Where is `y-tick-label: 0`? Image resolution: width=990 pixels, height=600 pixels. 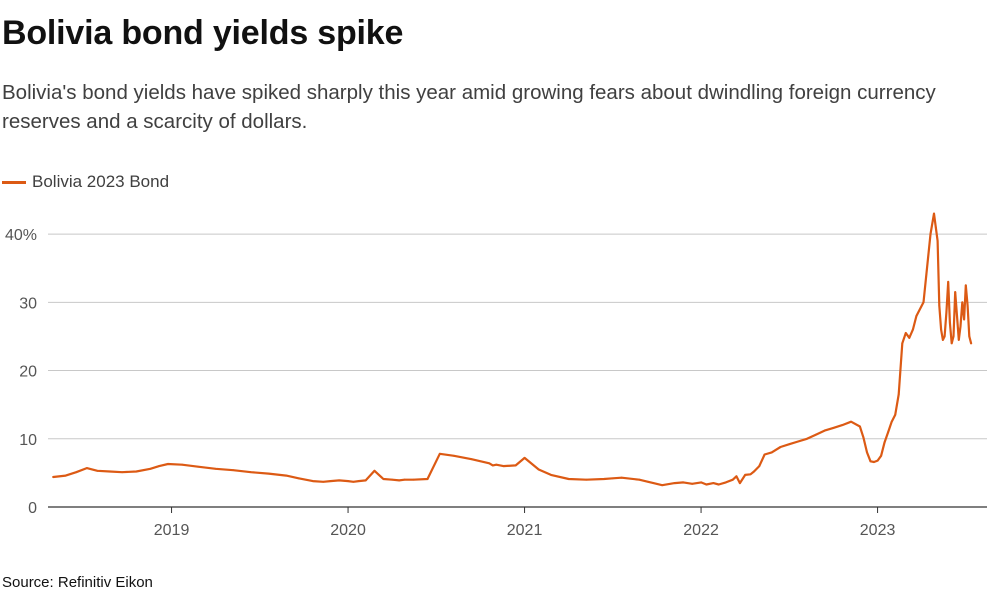 y-tick-label: 0 is located at coordinates (32, 508).